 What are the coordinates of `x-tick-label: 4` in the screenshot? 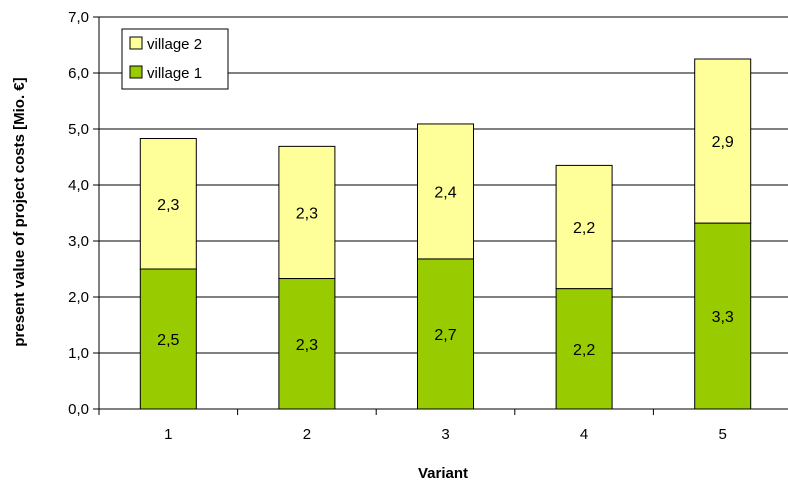 It's located at (584, 434).